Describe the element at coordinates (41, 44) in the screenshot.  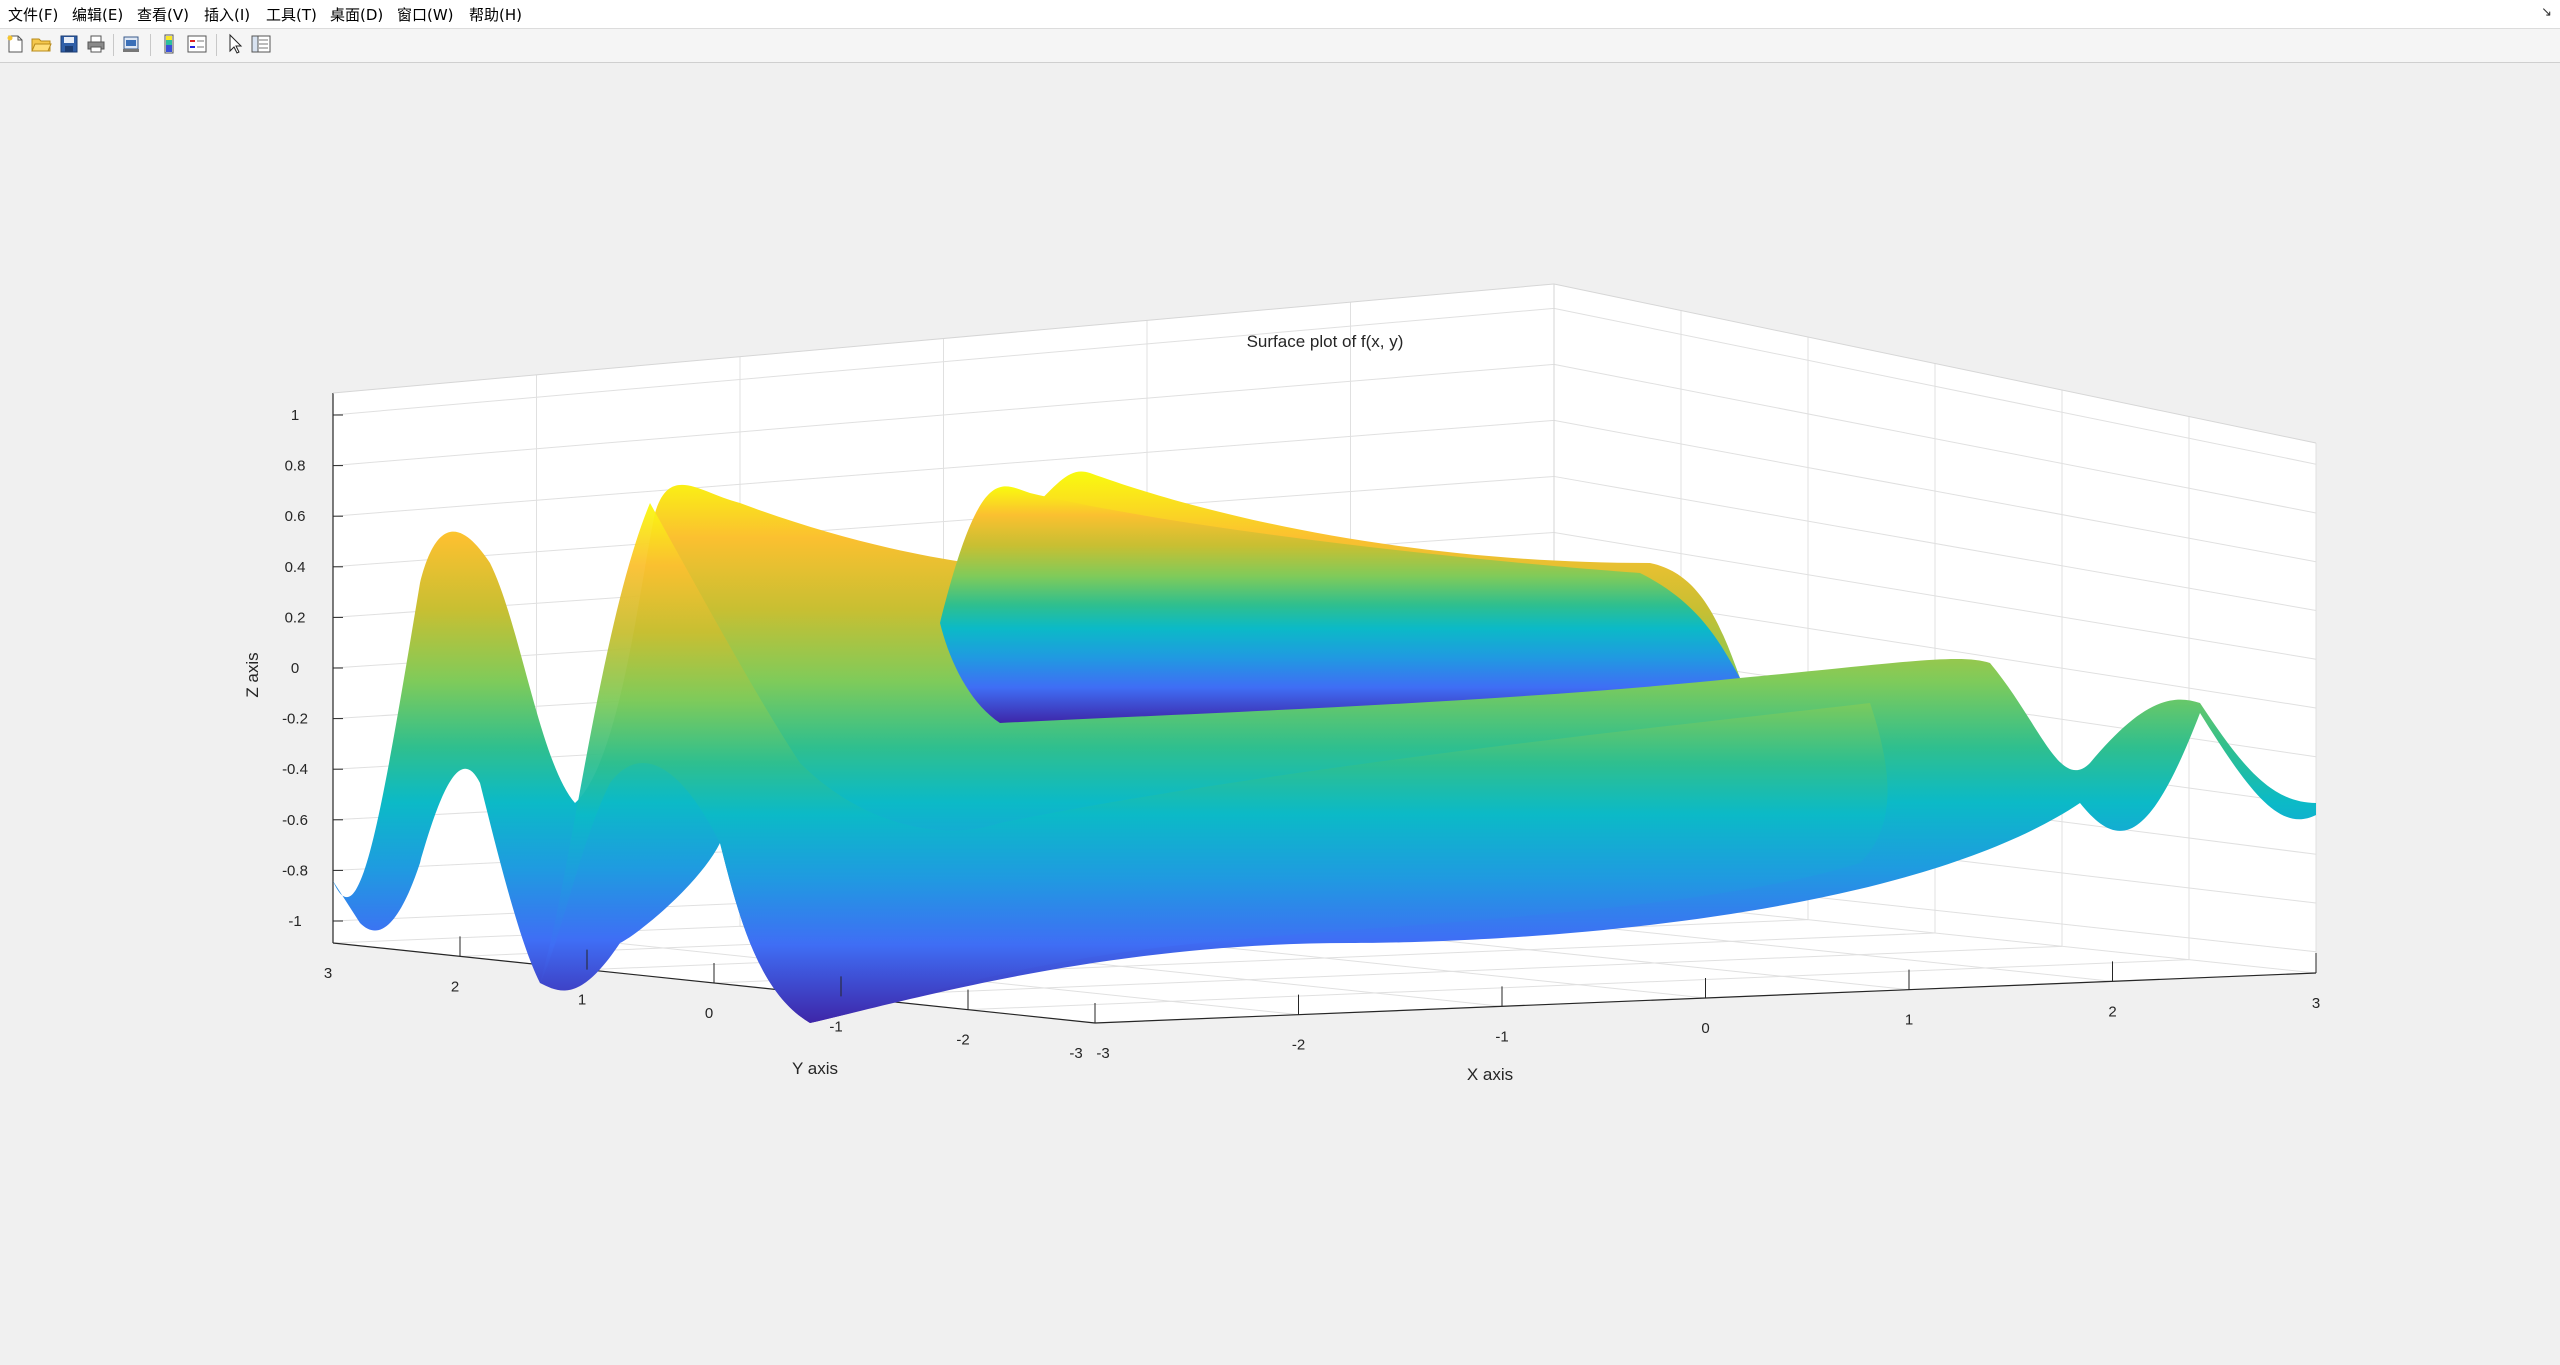
I see `open-file-icon` at that location.